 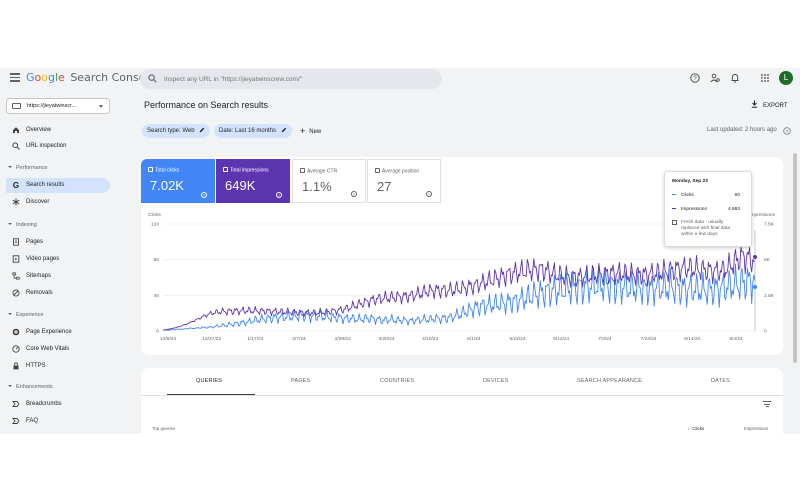 I want to click on left-axis-label: Clicks, so click(x=154, y=215).